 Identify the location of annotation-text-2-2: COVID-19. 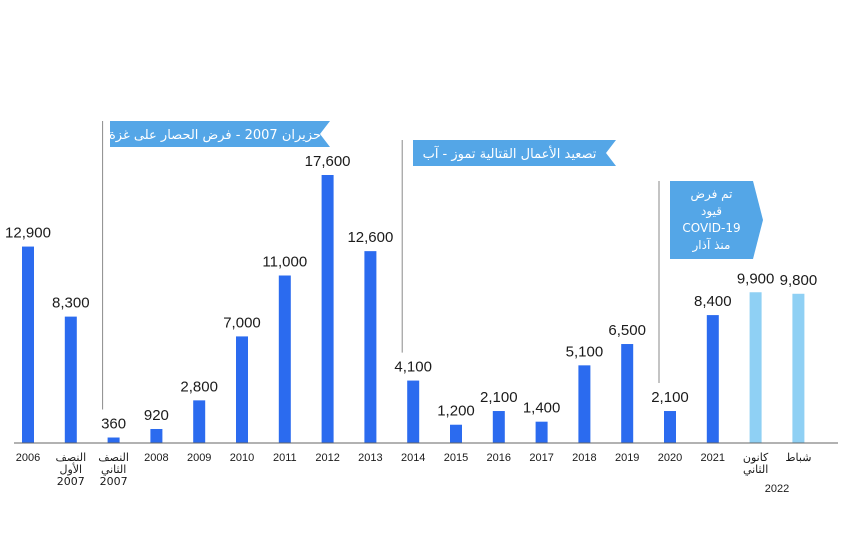
(711, 228).